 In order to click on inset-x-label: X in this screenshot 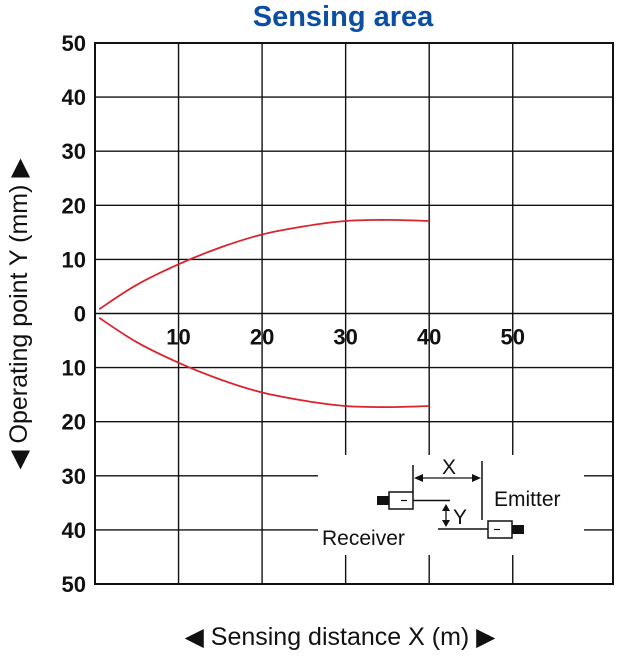, I will do `click(449, 467)`.